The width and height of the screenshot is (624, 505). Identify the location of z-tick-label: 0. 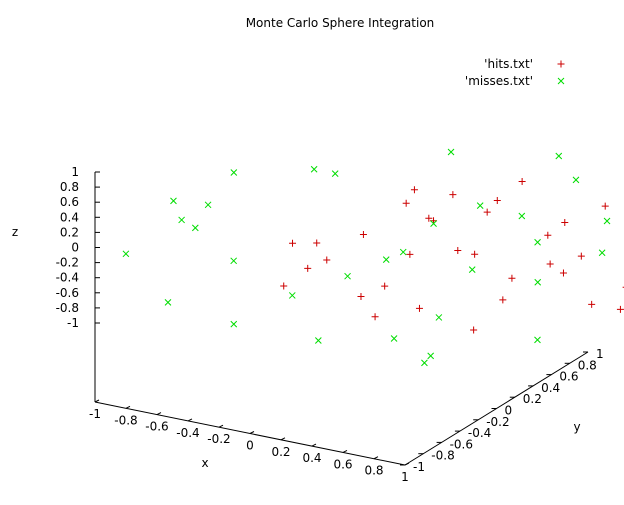
(75, 248).